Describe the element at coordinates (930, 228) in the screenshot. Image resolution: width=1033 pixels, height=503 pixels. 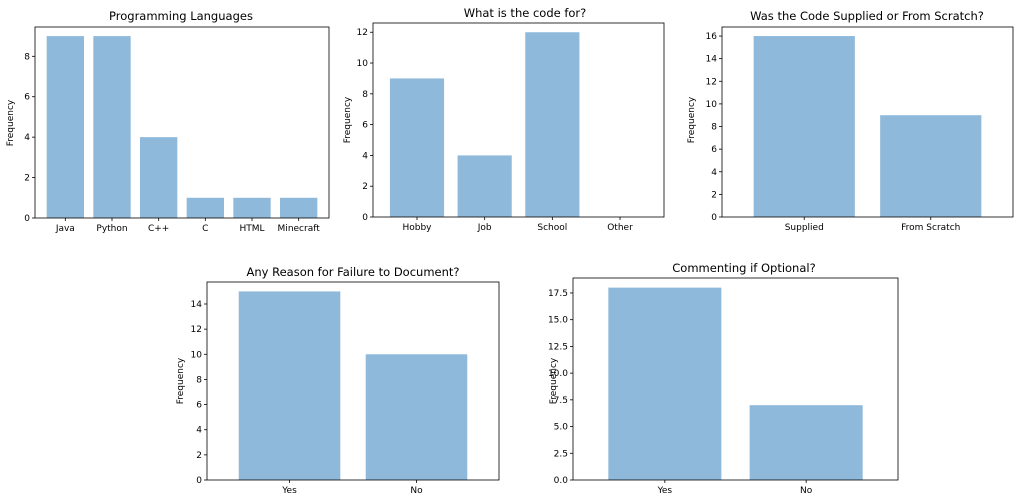
I see `x-tick-label: From Scratch` at that location.